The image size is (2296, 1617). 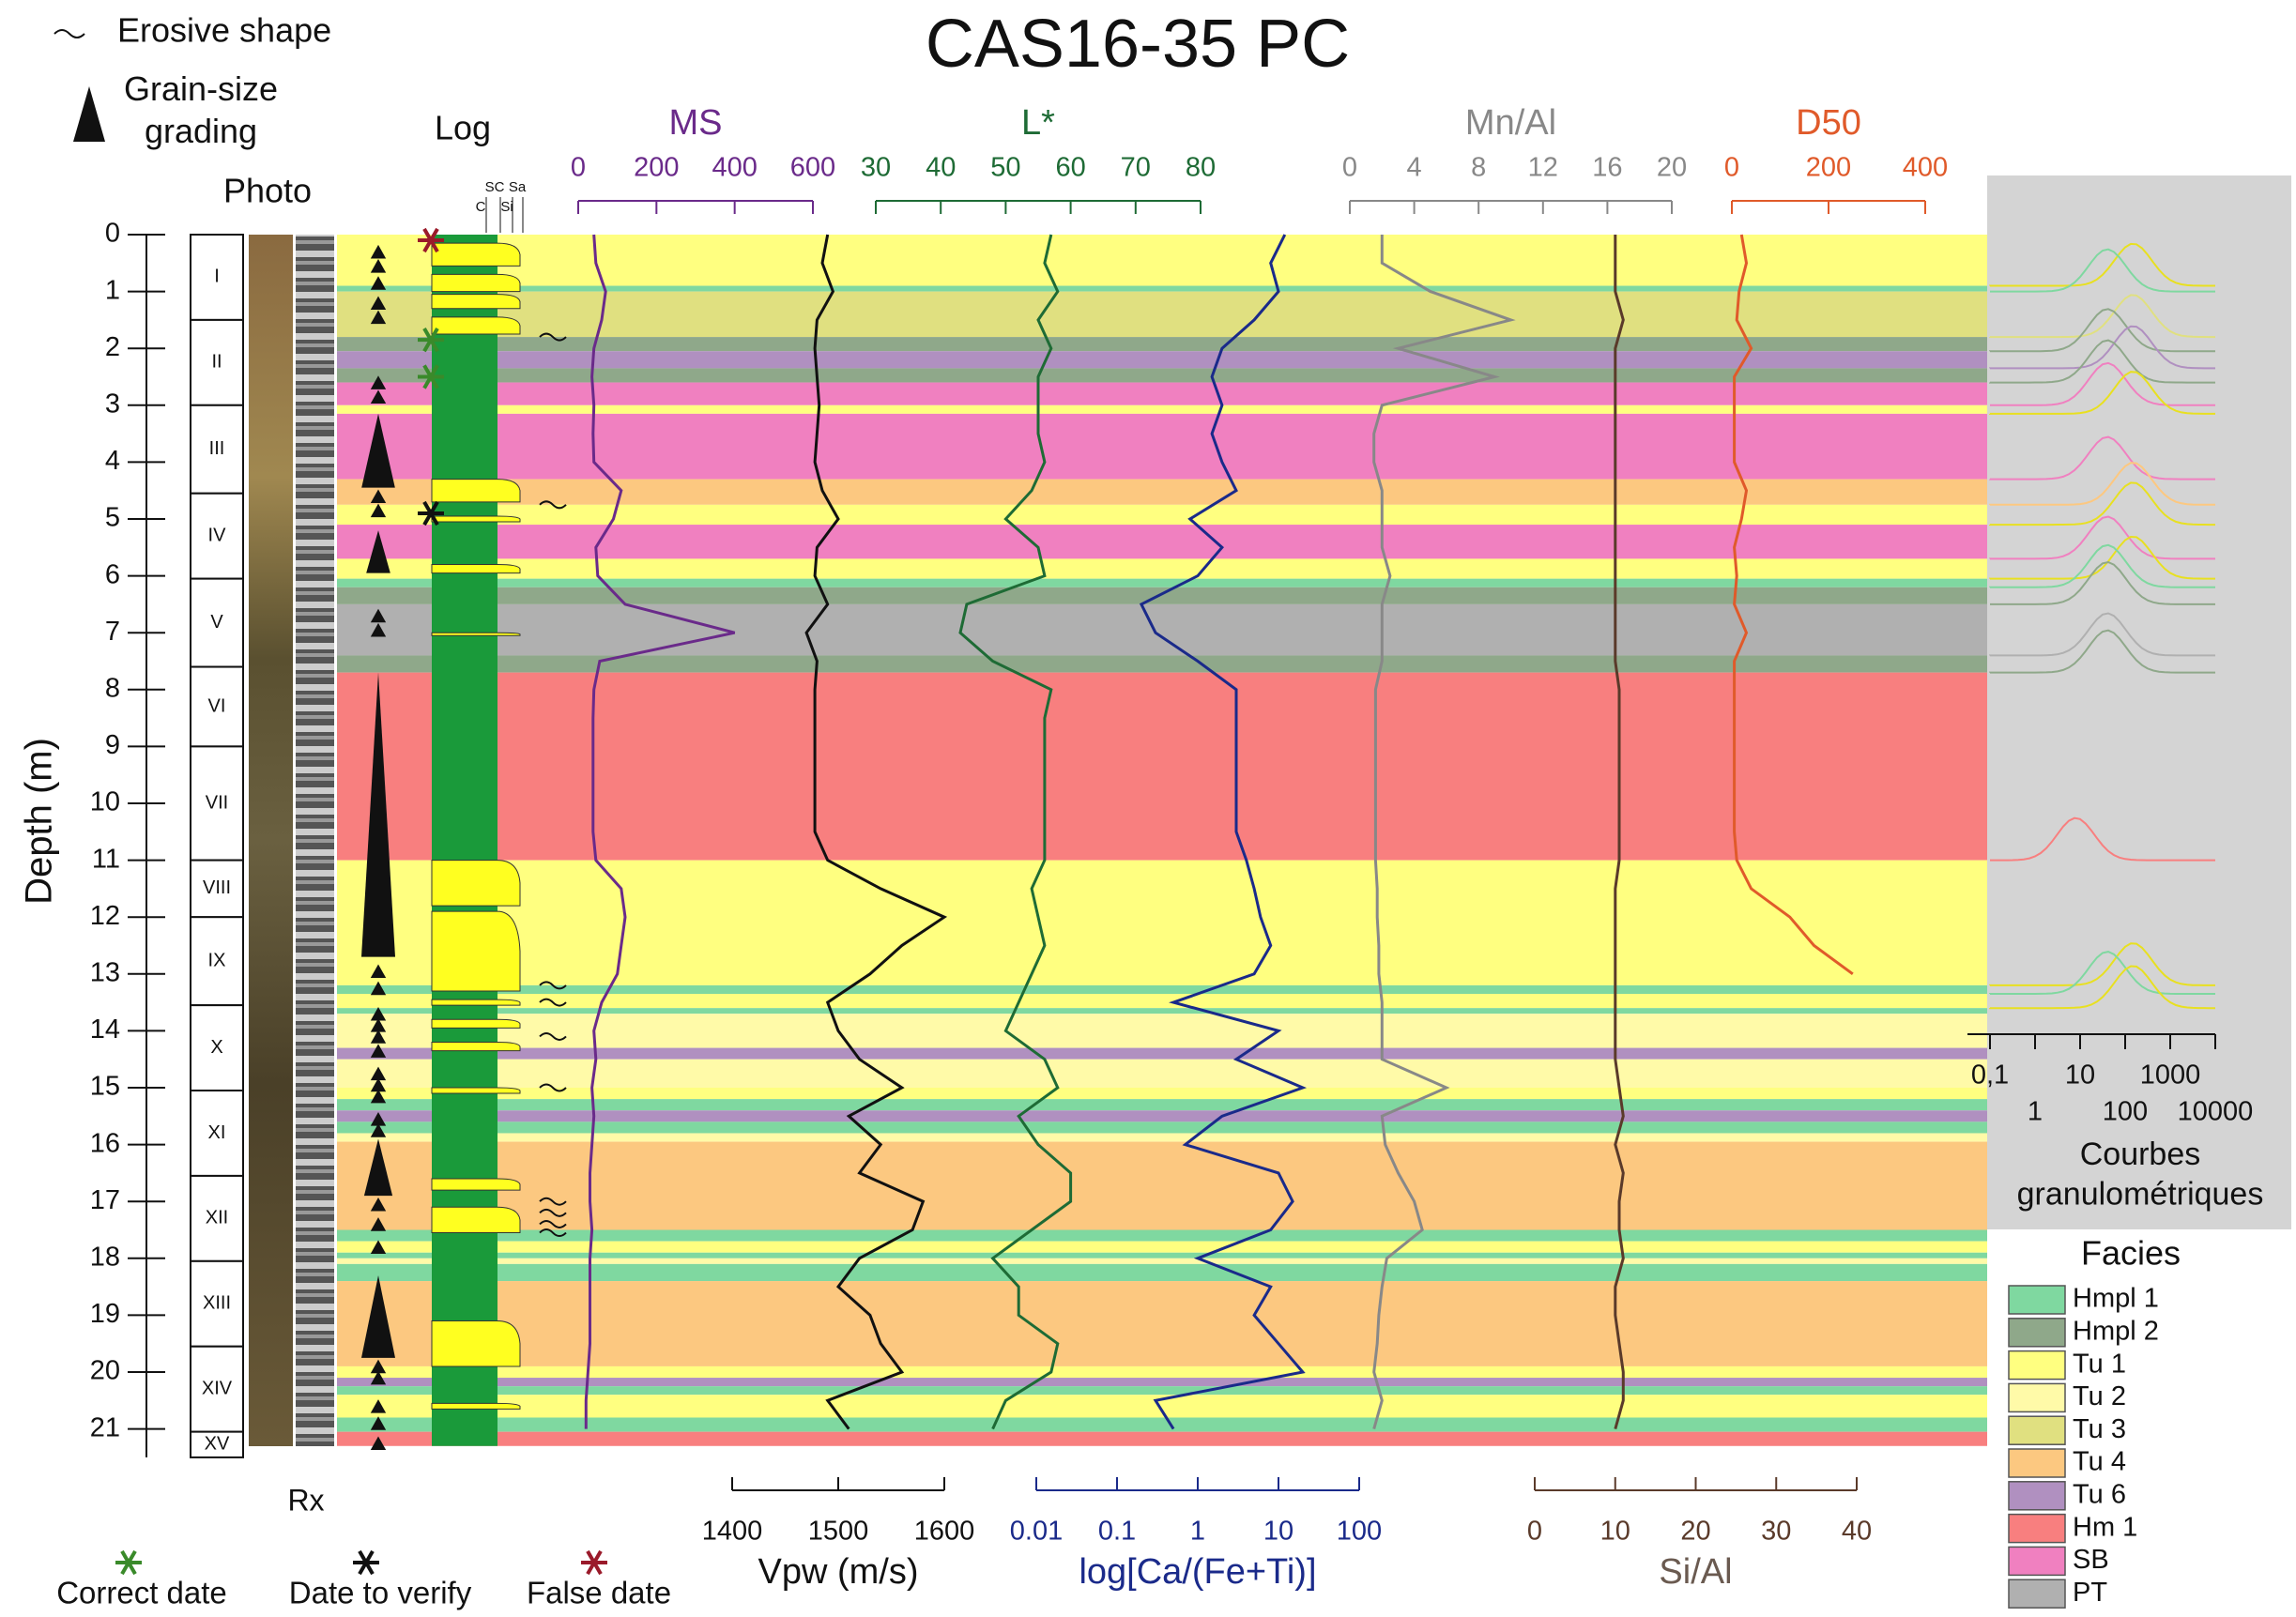 What do you see at coordinates (696, 123) in the screenshot?
I see `track-name: MS` at bounding box center [696, 123].